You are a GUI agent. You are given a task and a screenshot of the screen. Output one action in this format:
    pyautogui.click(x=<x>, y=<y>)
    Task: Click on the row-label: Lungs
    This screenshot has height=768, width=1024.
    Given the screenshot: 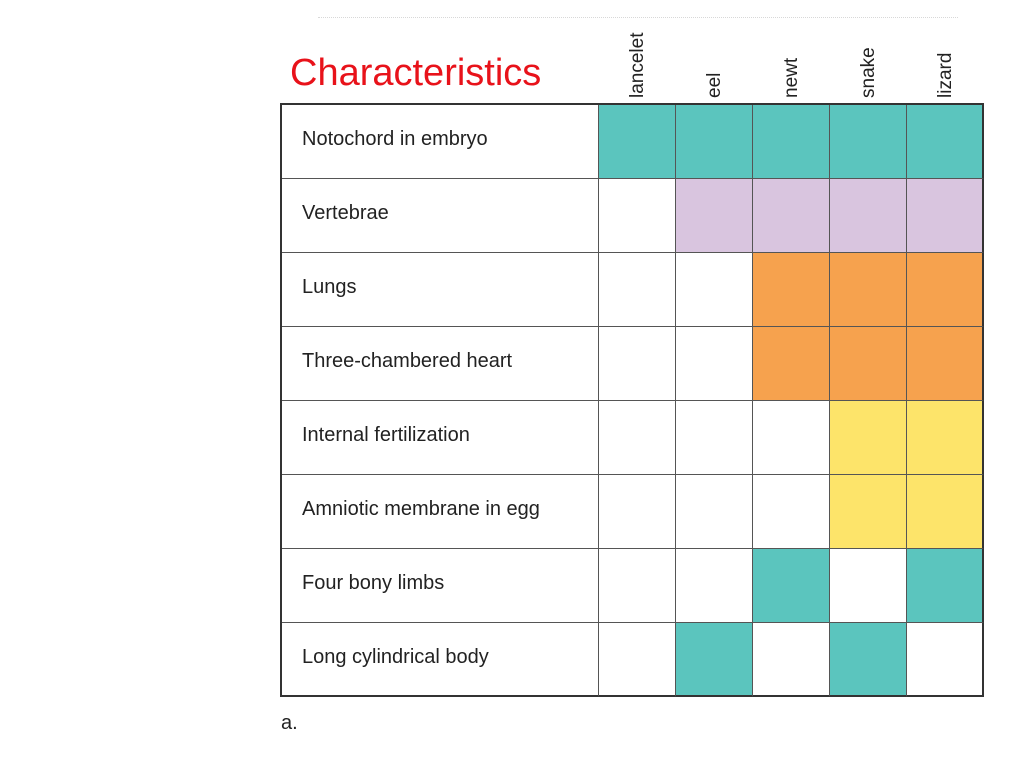 What is the action you would take?
    pyautogui.click(x=440, y=290)
    